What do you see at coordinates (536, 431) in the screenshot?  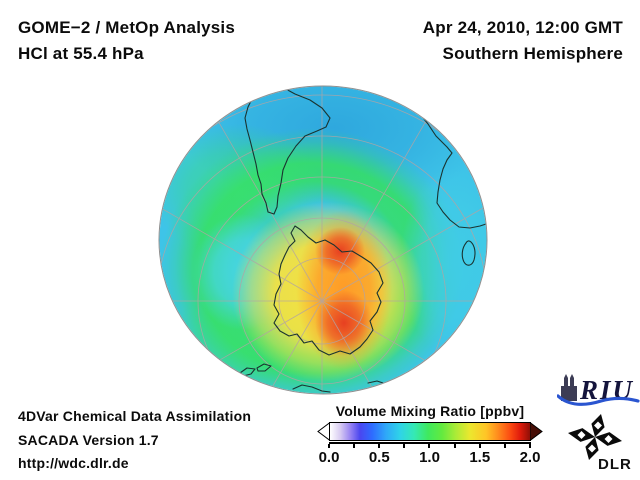 I see `colorbar-over-range-arrow` at bounding box center [536, 431].